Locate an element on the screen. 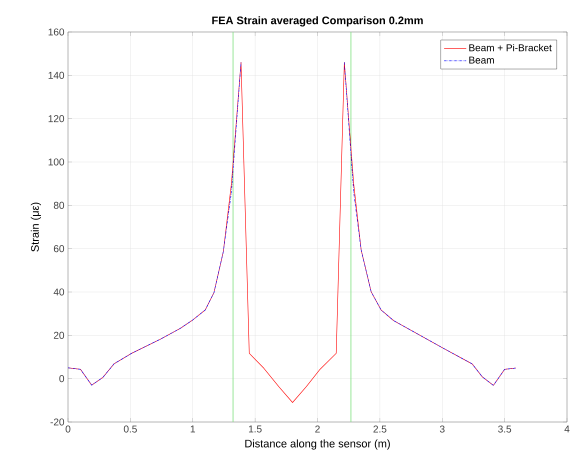 The width and height of the screenshot is (573, 473). x-tick-label: 0.5 is located at coordinates (130, 429).